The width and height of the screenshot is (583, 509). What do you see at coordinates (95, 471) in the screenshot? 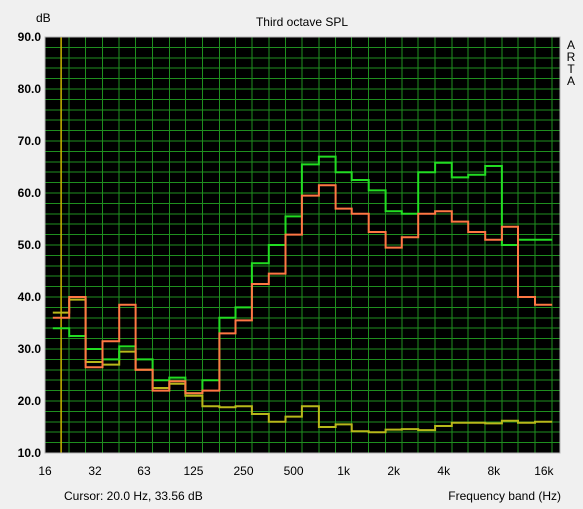
I see `x-tick-label: 32` at bounding box center [95, 471].